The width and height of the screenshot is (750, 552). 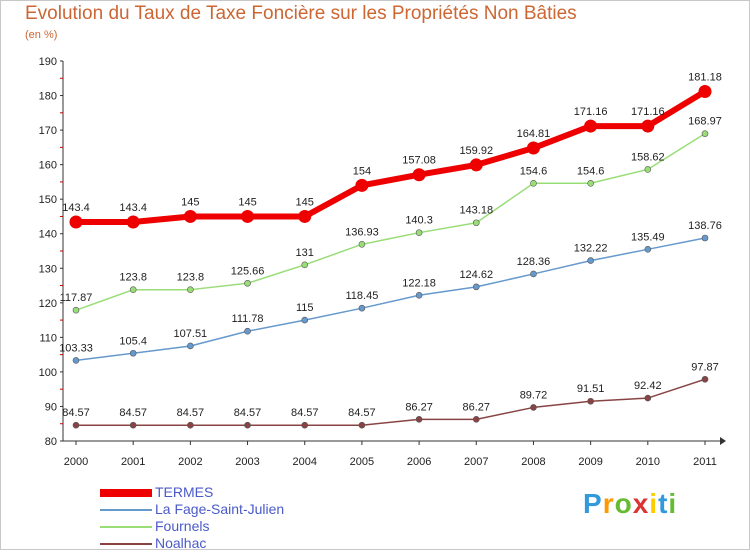 What do you see at coordinates (705, 367) in the screenshot?
I see `data-label: 97.87` at bounding box center [705, 367].